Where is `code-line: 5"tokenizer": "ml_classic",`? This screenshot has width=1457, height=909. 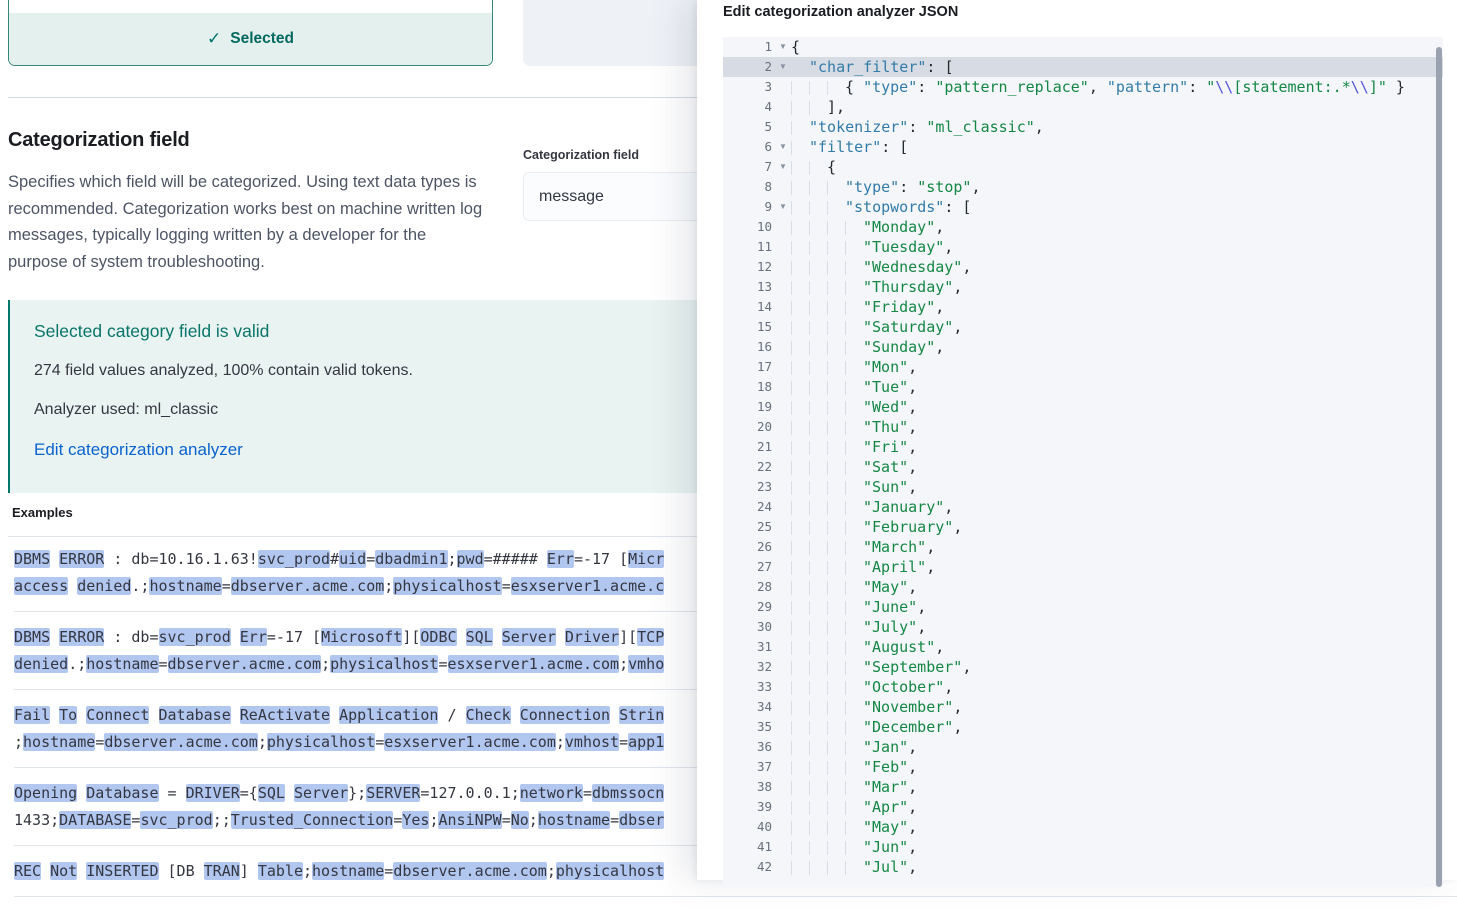
code-line: 5"tokenizer": "ml_classic", is located at coordinates (1083, 127).